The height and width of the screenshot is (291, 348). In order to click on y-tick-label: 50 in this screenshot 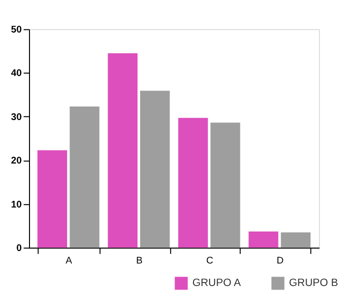, I will do `click(16, 30)`.